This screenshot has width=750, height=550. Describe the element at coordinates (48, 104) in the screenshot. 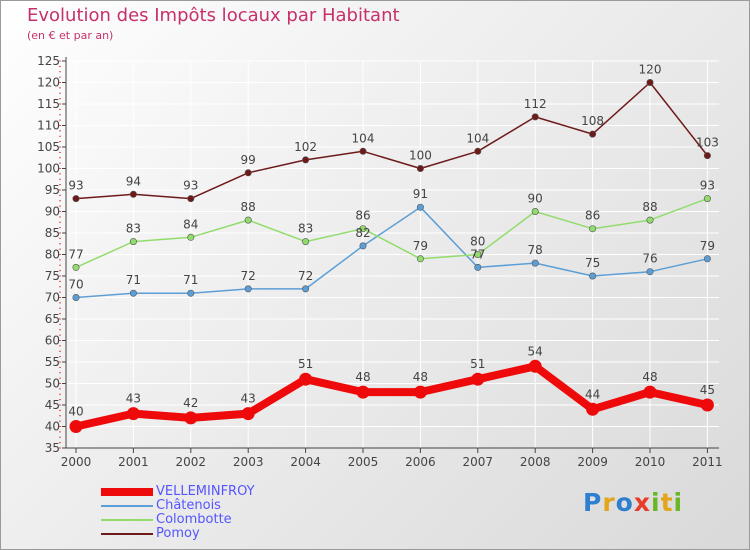

I see `y-tick-label: 115` at that location.